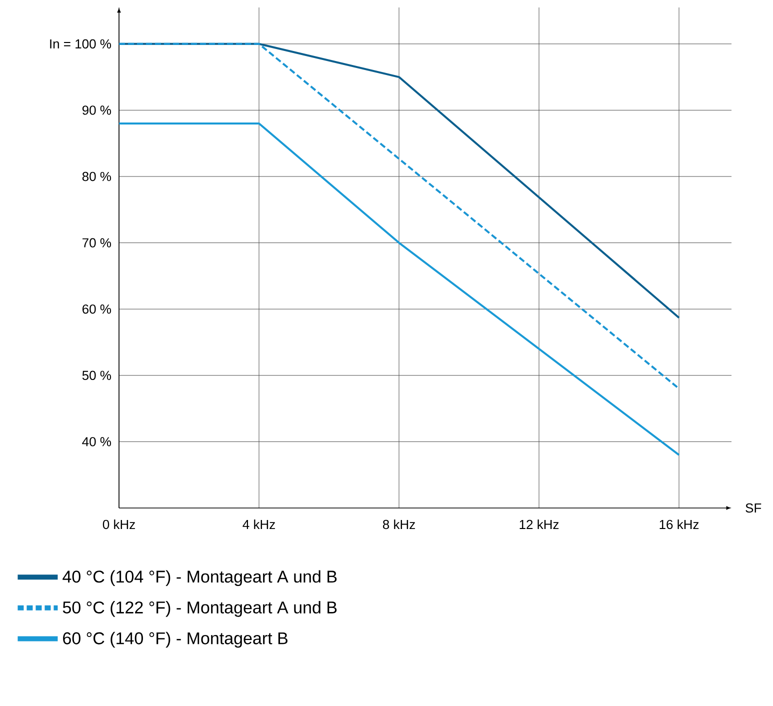 The image size is (773, 706). What do you see at coordinates (81, 43) in the screenshot?
I see `y-tick-label: In = 100 %` at bounding box center [81, 43].